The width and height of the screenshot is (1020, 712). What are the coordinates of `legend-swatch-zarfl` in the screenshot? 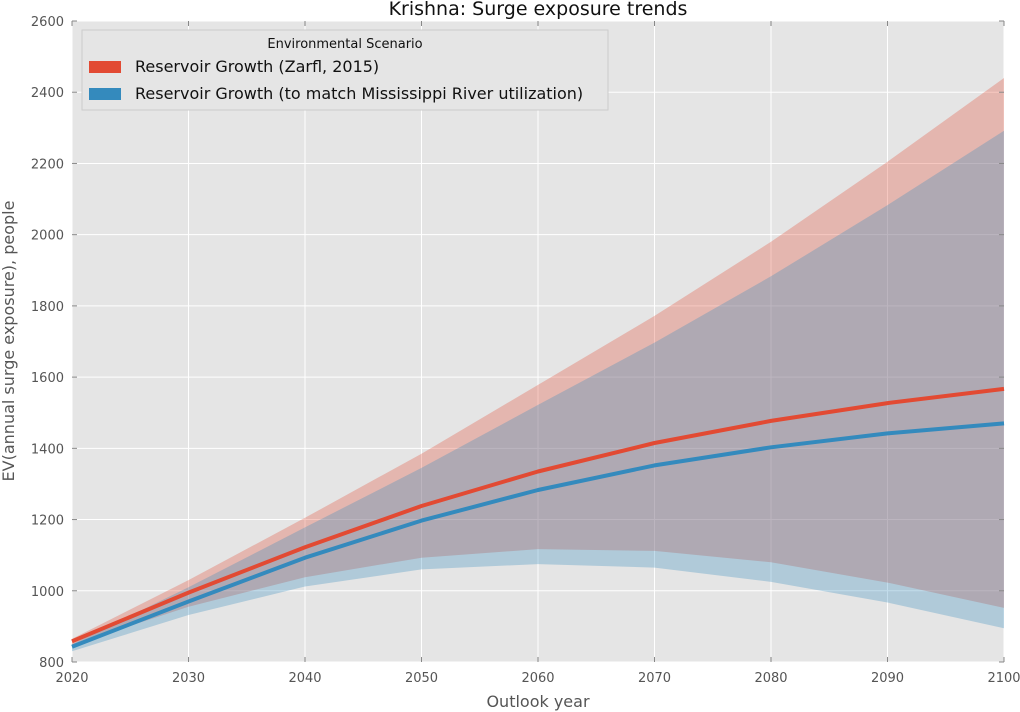 It's located at (105, 67).